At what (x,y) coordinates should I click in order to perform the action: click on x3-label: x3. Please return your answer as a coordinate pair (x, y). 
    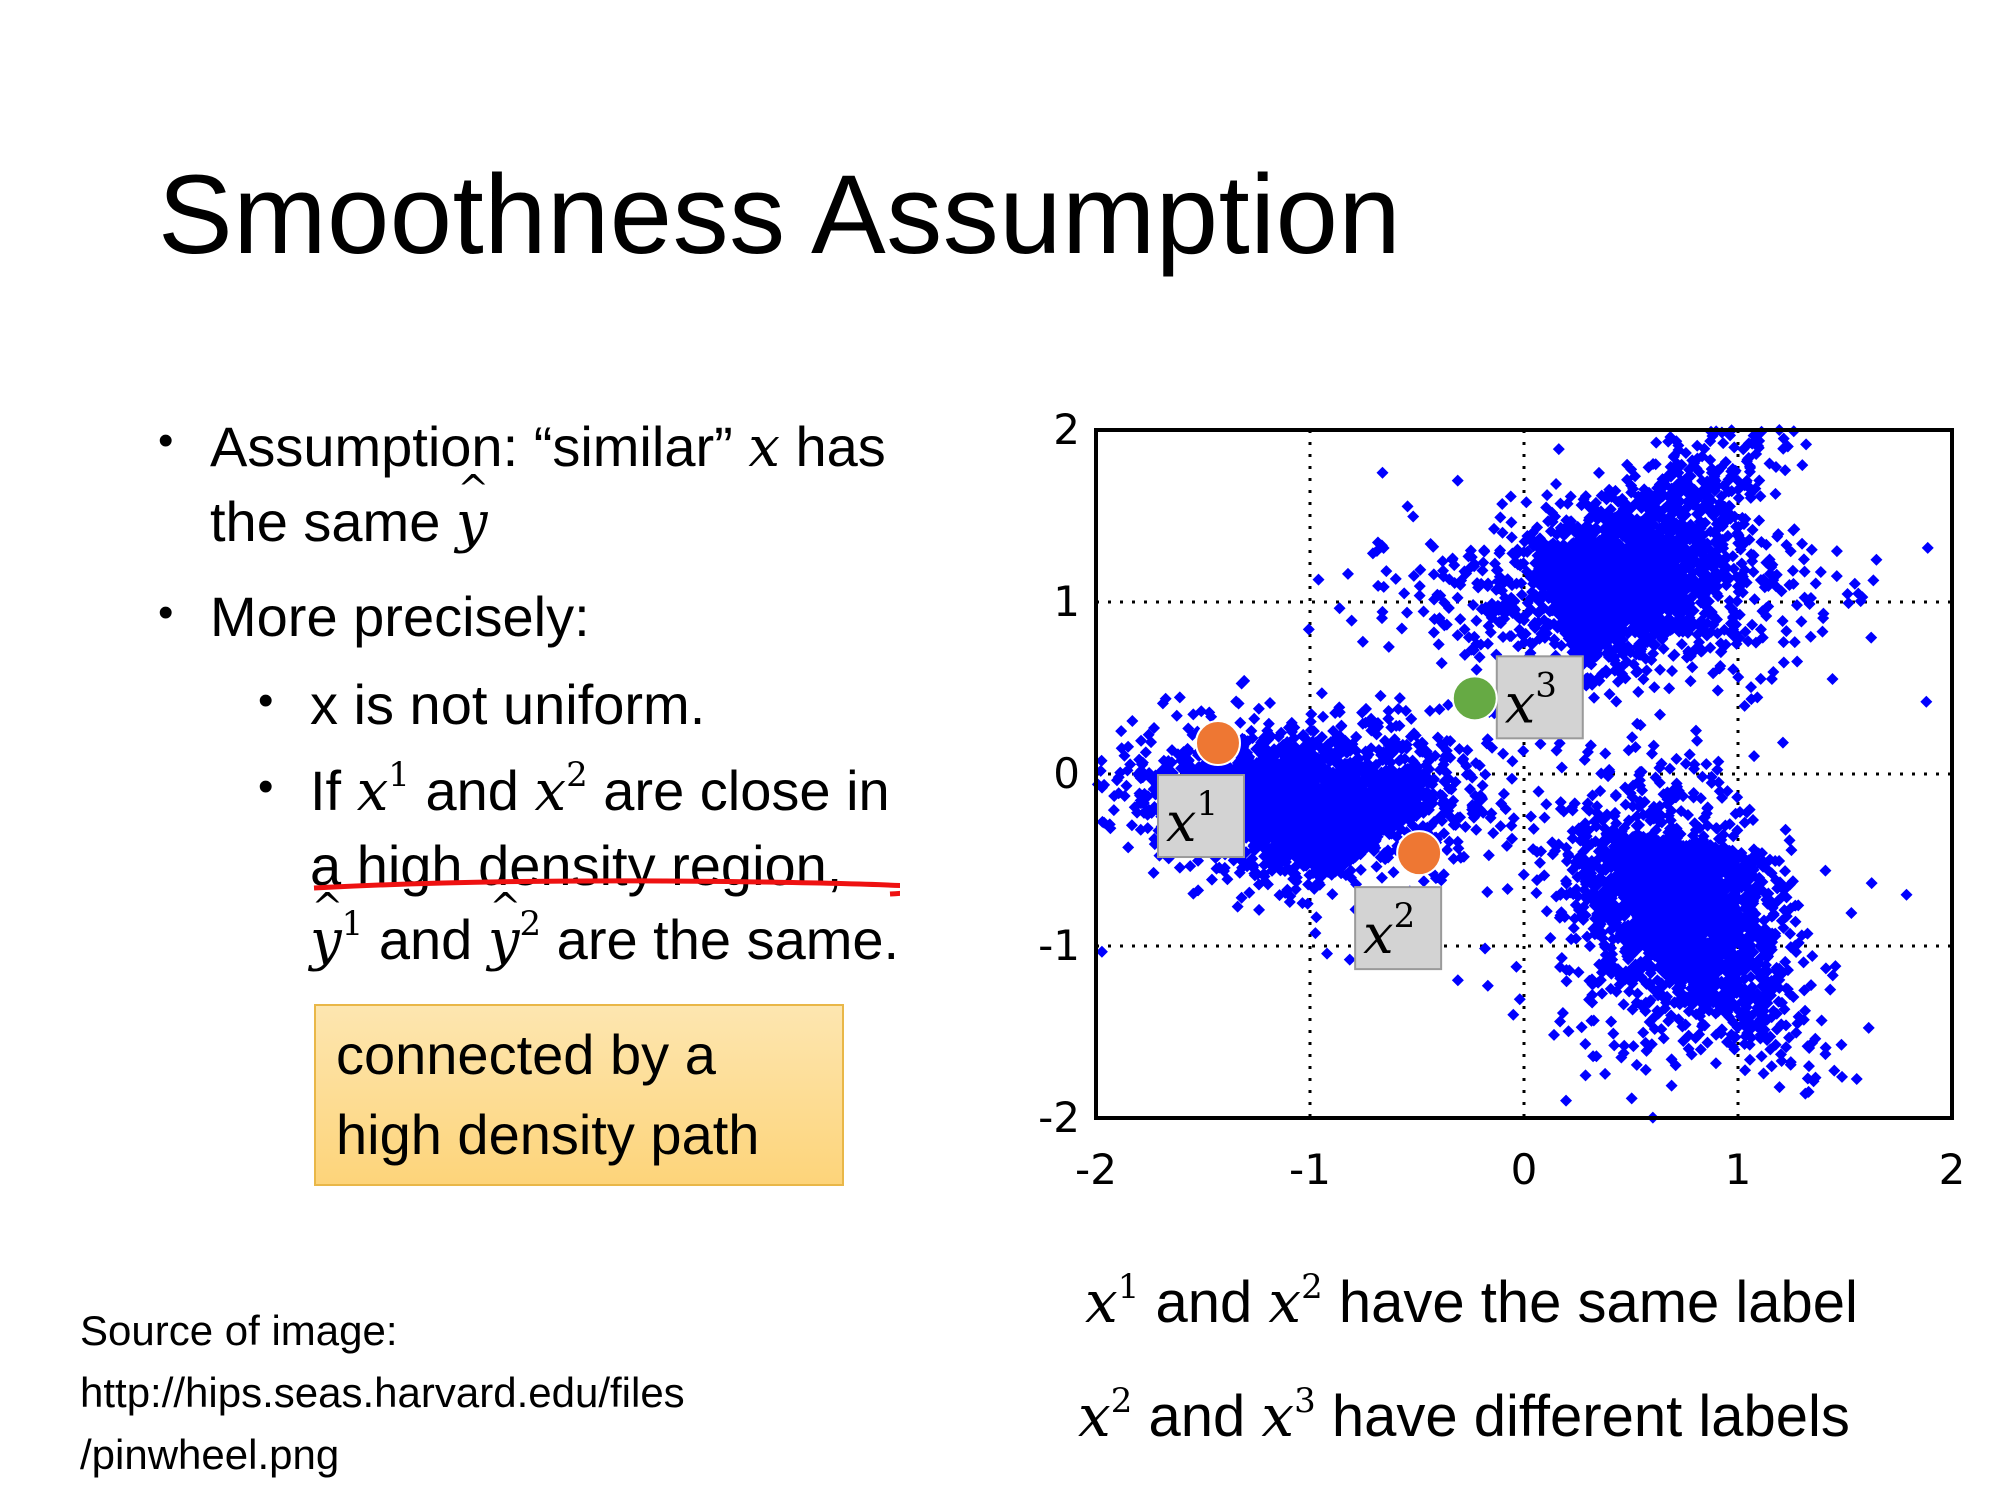
    Looking at the image, I should click on (1531, 700).